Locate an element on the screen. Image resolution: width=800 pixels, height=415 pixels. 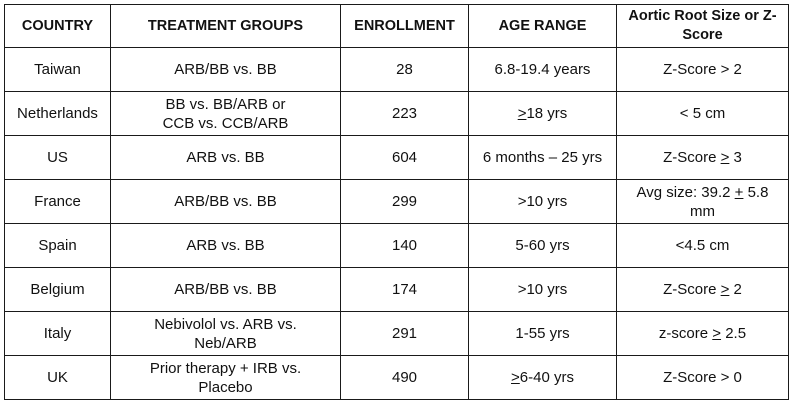
cell-aortic-root: Z-Score > 3 is located at coordinates (702, 157).